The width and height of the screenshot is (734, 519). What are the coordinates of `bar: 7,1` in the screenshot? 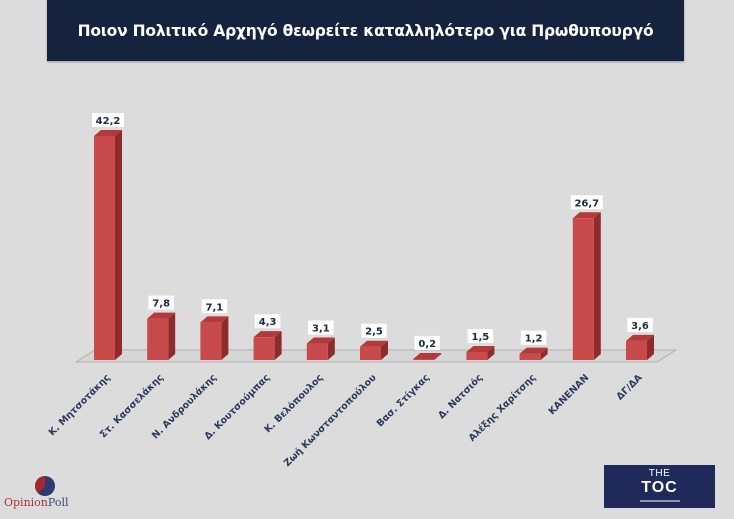 It's located at (214, 329).